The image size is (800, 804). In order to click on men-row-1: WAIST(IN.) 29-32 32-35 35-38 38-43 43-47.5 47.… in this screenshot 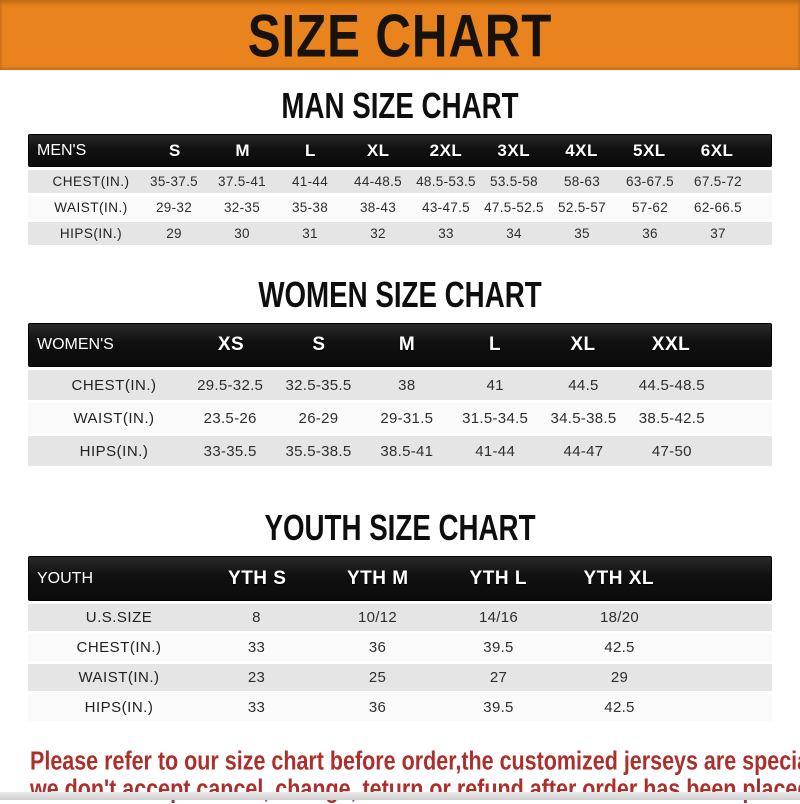, I will do `click(400, 207)`.